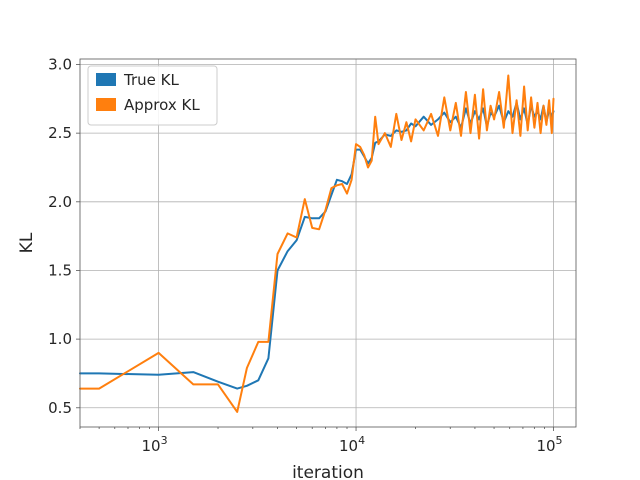  What do you see at coordinates (27, 242) in the screenshot?
I see `y-axis-title: KL` at bounding box center [27, 242].